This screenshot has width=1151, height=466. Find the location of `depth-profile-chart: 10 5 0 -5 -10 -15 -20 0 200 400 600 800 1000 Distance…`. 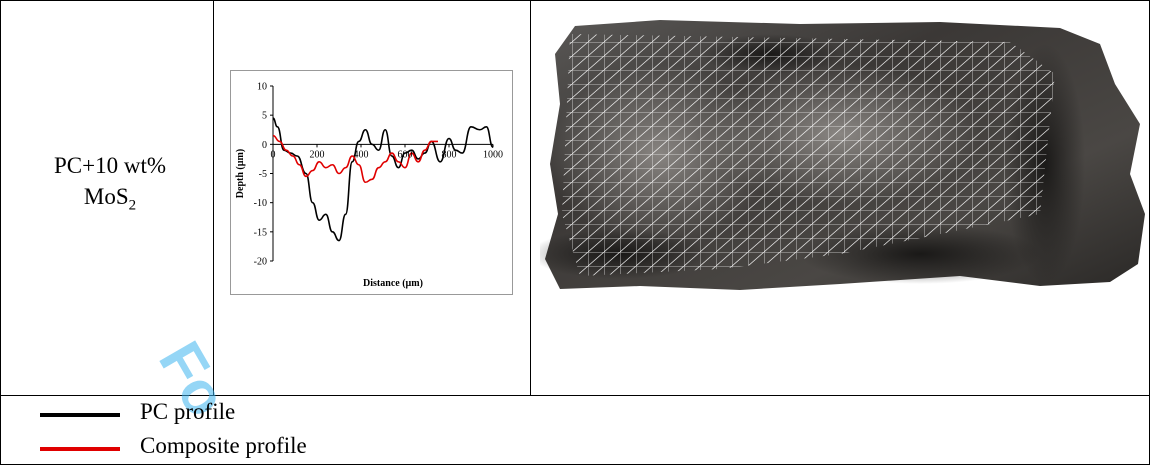

depth-profile-chart: 10 5 0 -5 -10 -15 -20 0 200 400 600 800 1000 Distance… is located at coordinates (371, 182).